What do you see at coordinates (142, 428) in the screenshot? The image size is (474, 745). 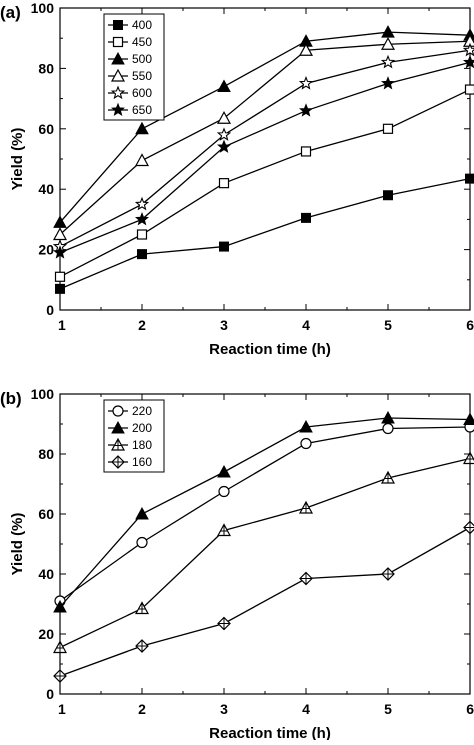 I see `legend-label: 200` at bounding box center [142, 428].